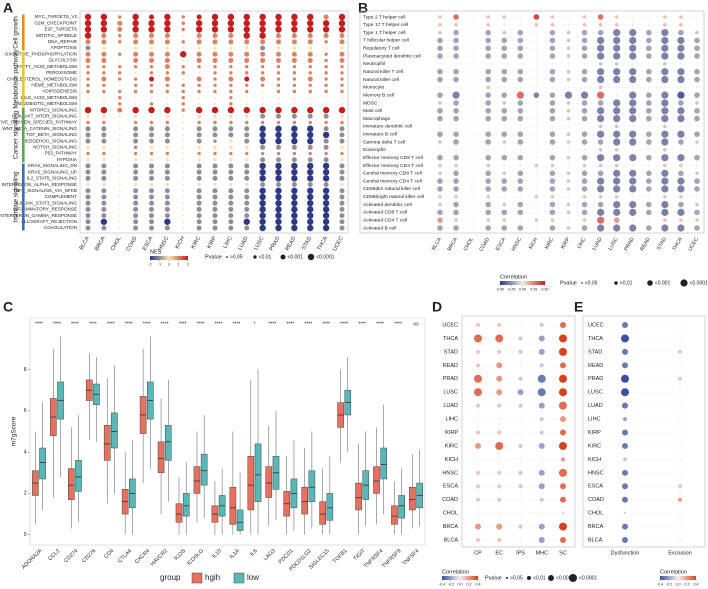 This screenshot has height=589, width=708. Describe the element at coordinates (645, 244) in the screenshot. I see `column-label: READ` at that location.